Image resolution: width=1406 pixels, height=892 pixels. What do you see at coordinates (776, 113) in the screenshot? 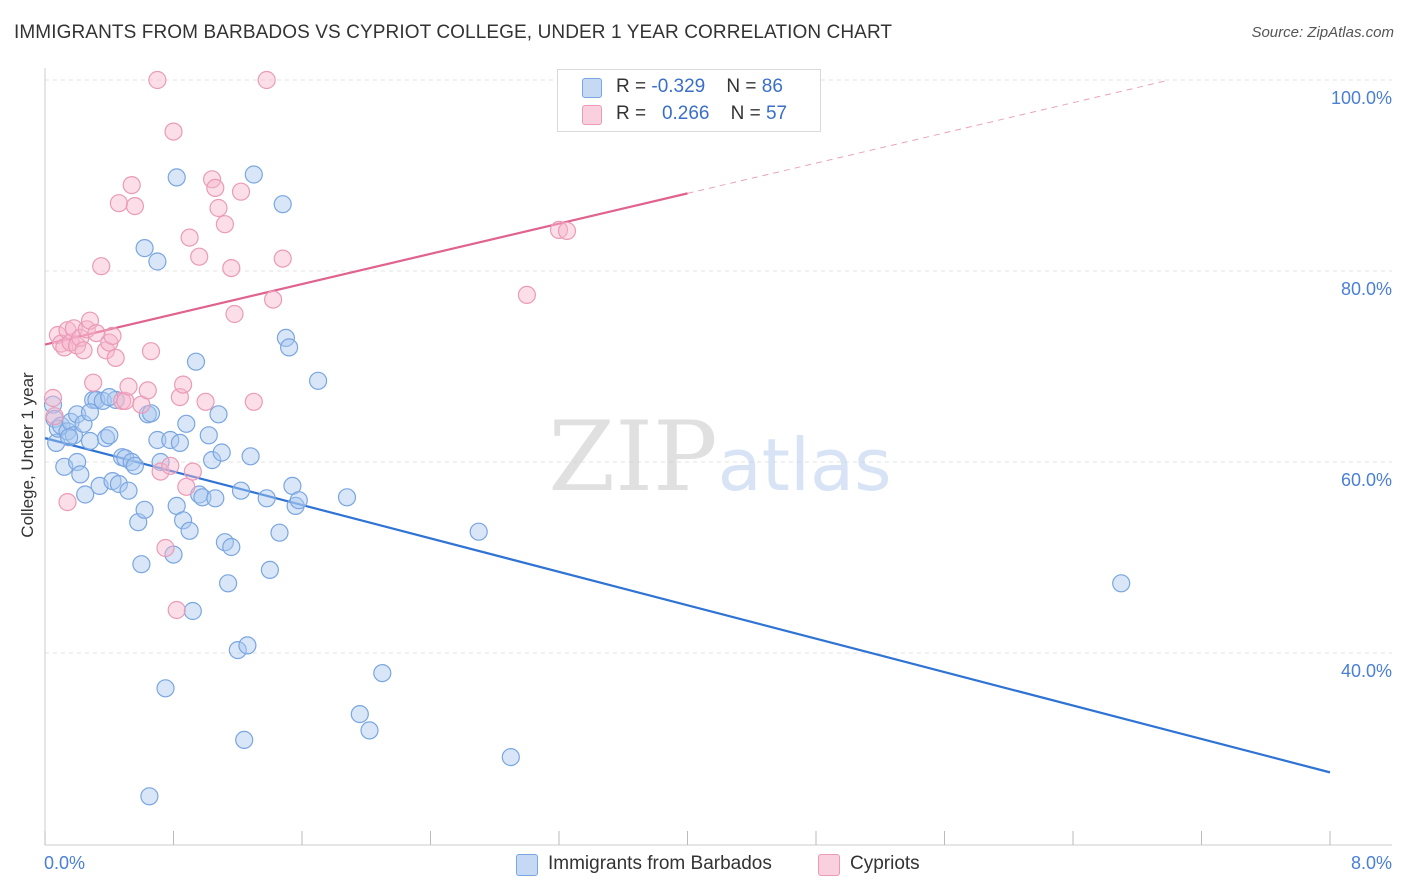
I see `legend-n-value: 57` at bounding box center [776, 113].